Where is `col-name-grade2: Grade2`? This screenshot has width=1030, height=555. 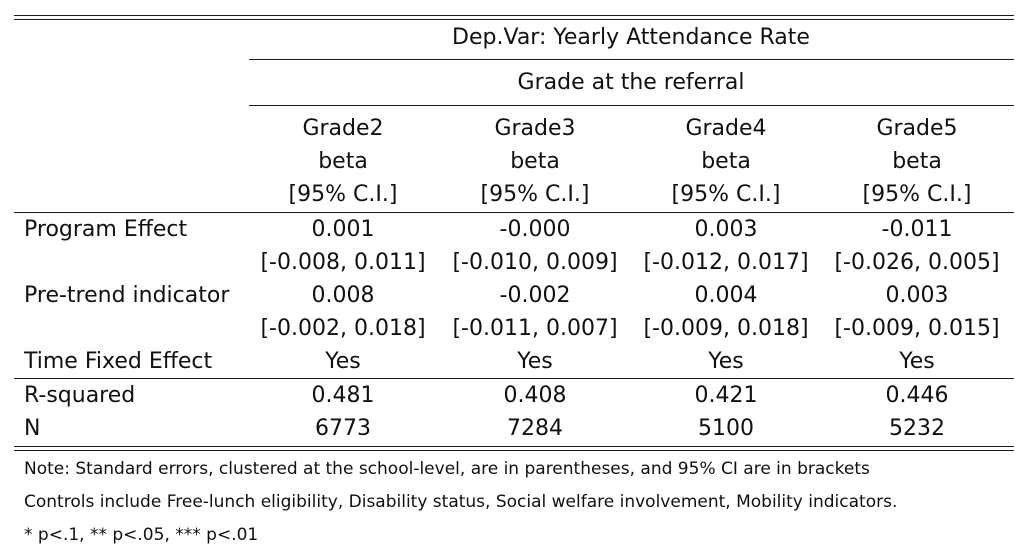 col-name-grade2: Grade2 is located at coordinates (343, 128).